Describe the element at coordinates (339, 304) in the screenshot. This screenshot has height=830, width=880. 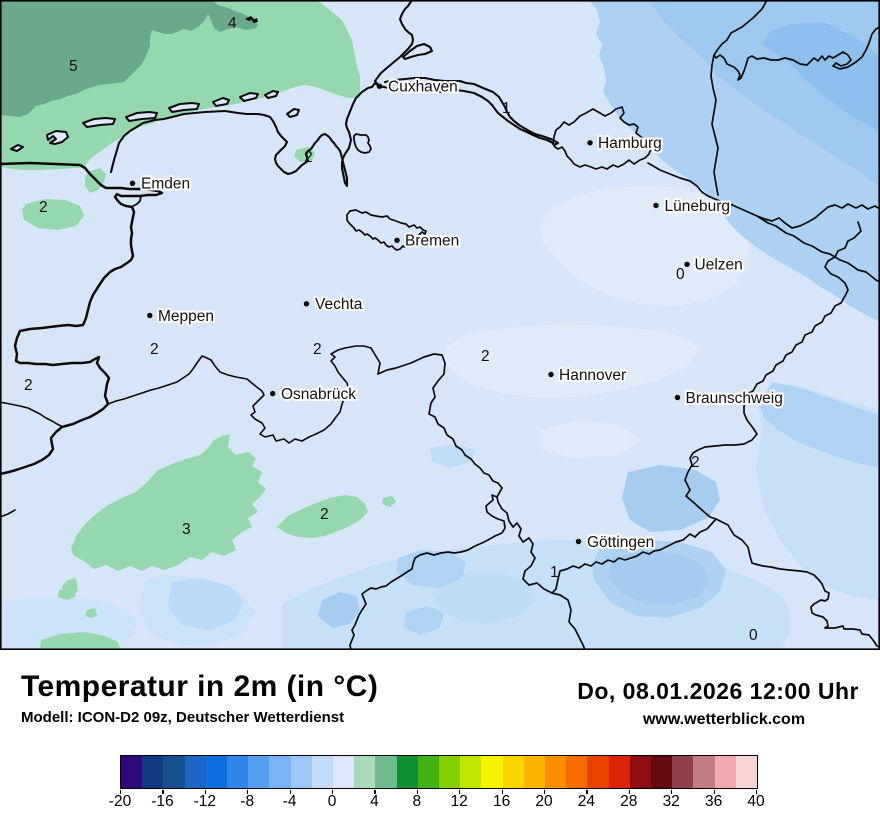
I see `svg-text: Vechta` at that location.